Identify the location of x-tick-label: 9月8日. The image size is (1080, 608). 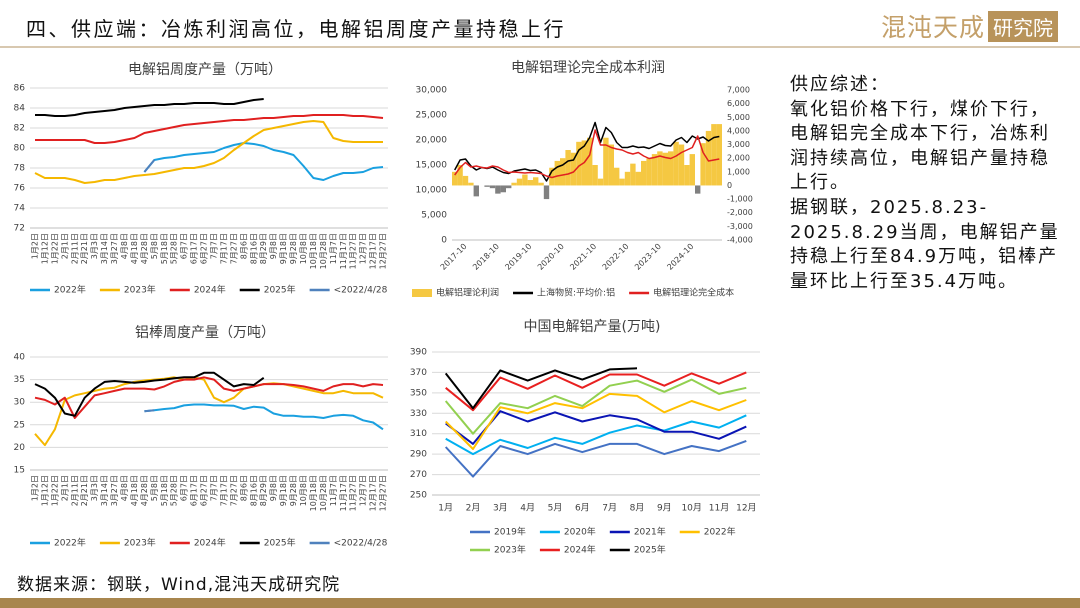
(273, 246).